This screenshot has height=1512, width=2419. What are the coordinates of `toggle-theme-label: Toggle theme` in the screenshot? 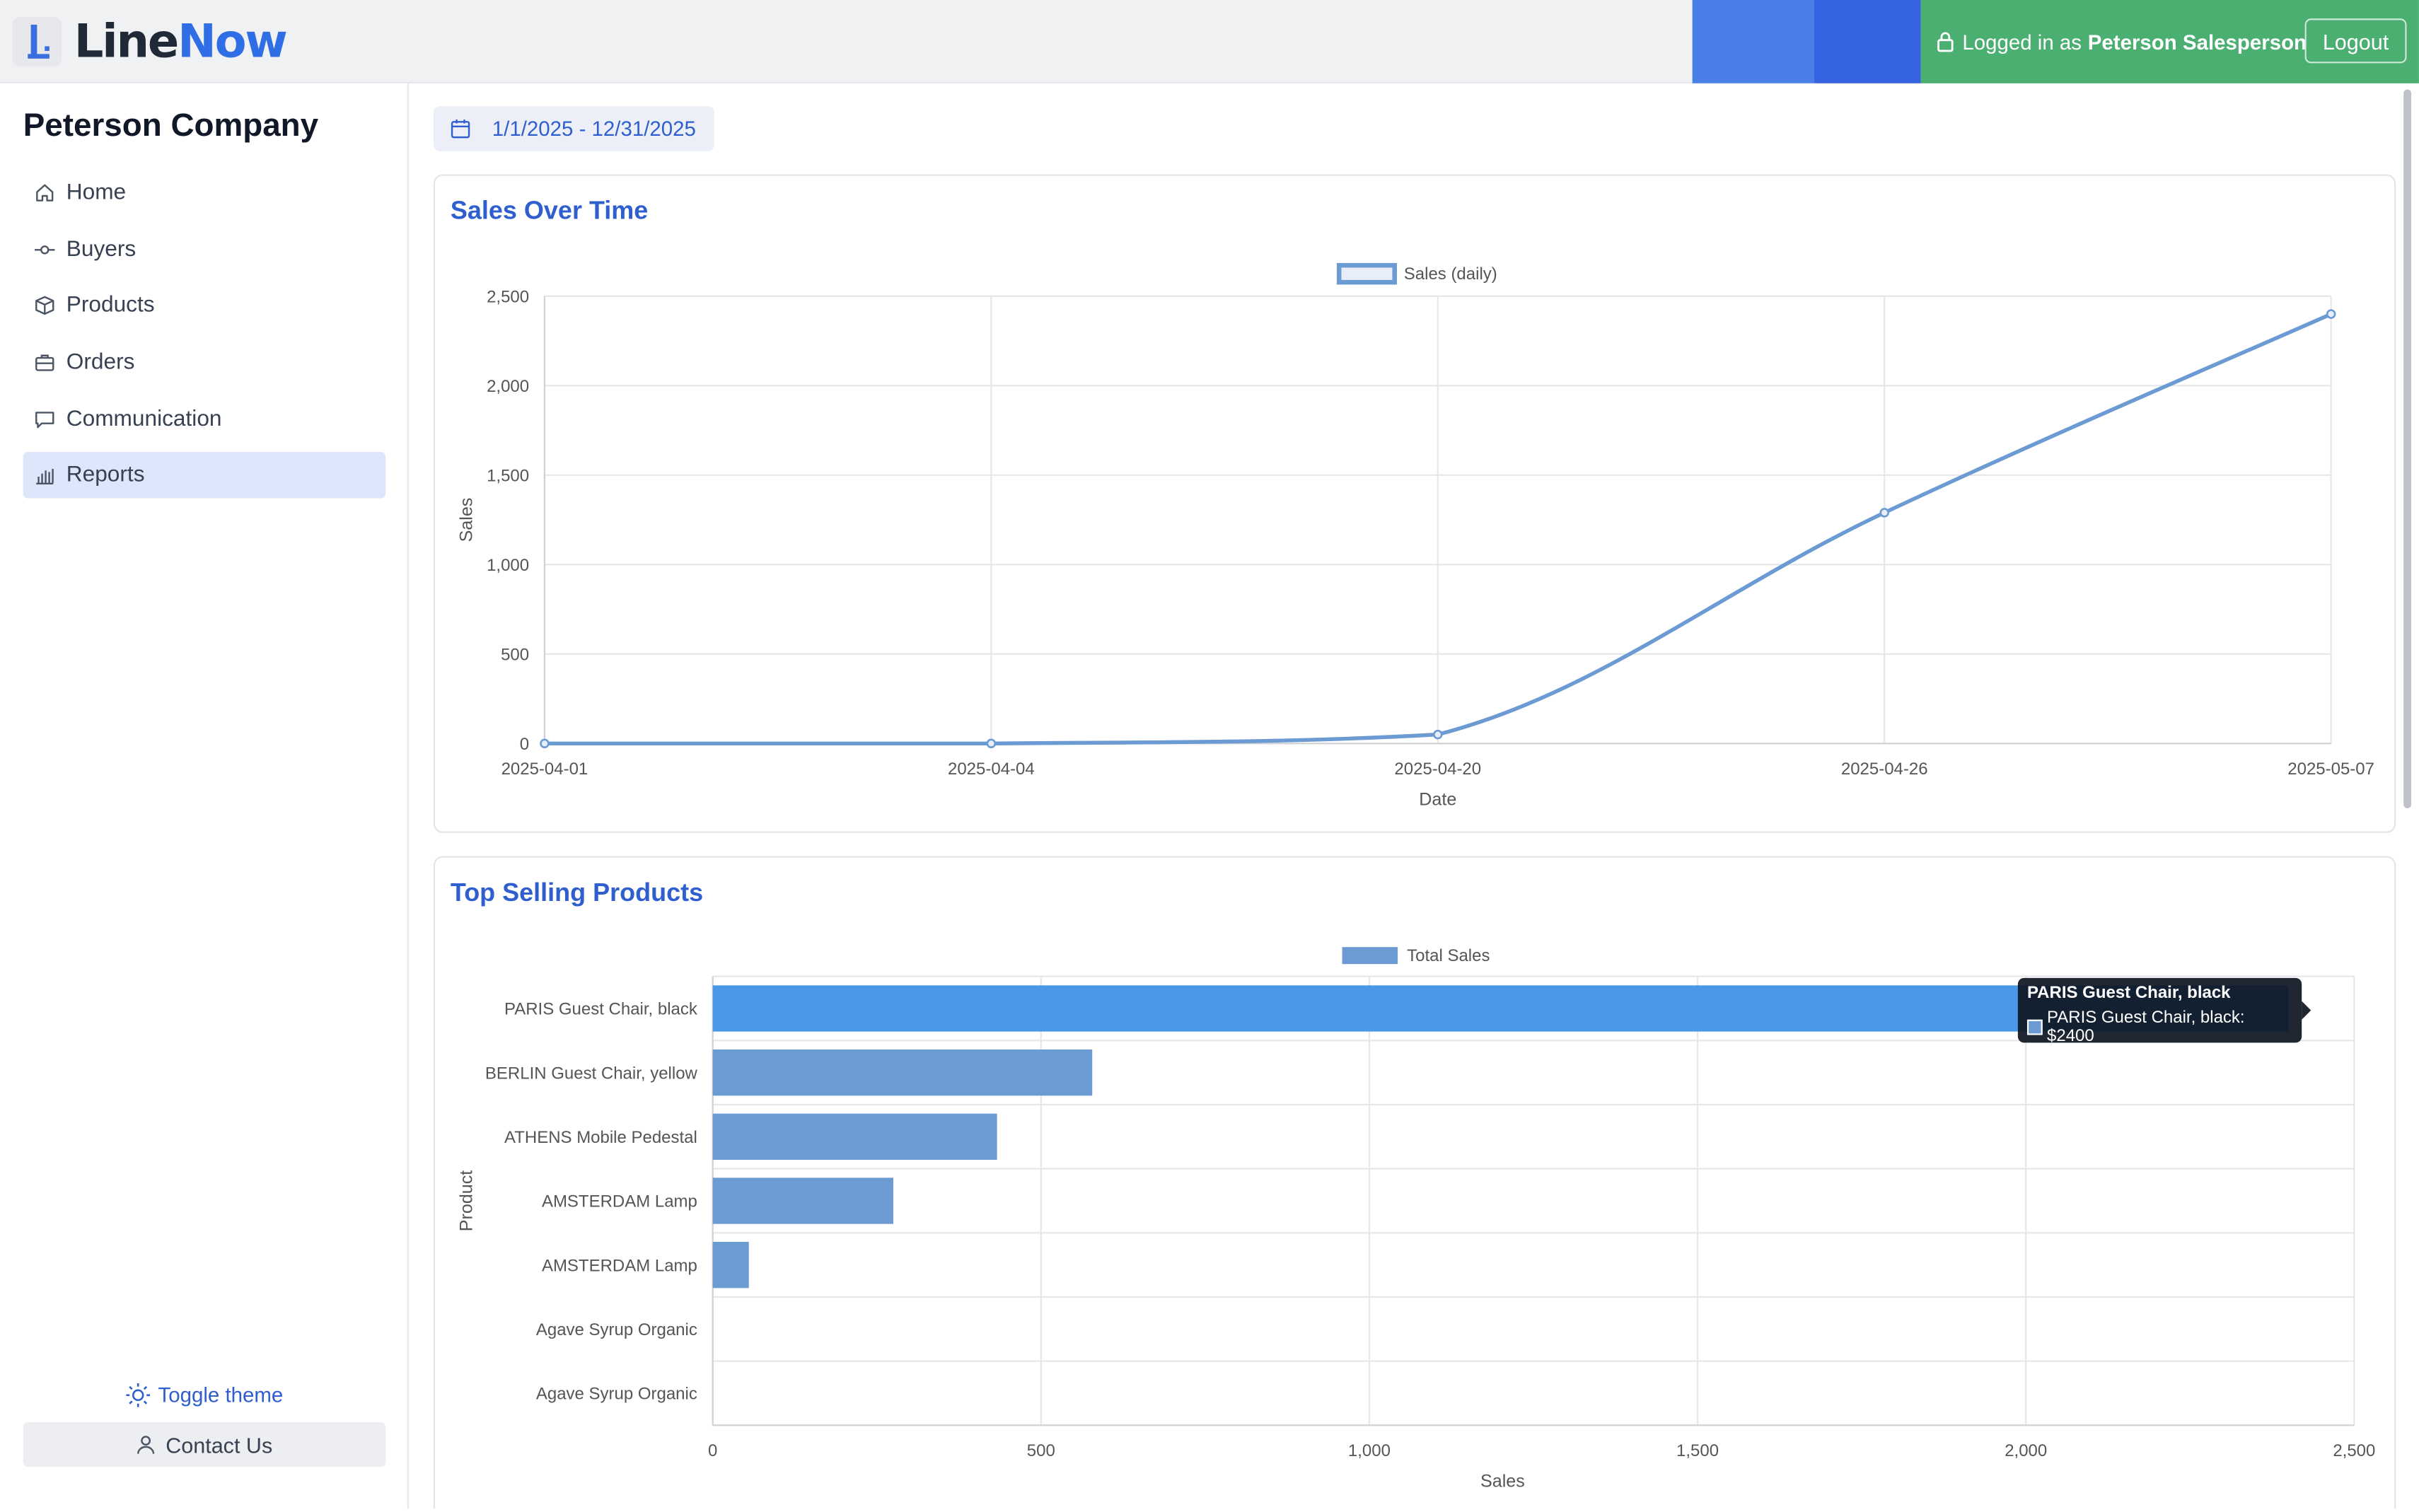 It's located at (221, 1395).